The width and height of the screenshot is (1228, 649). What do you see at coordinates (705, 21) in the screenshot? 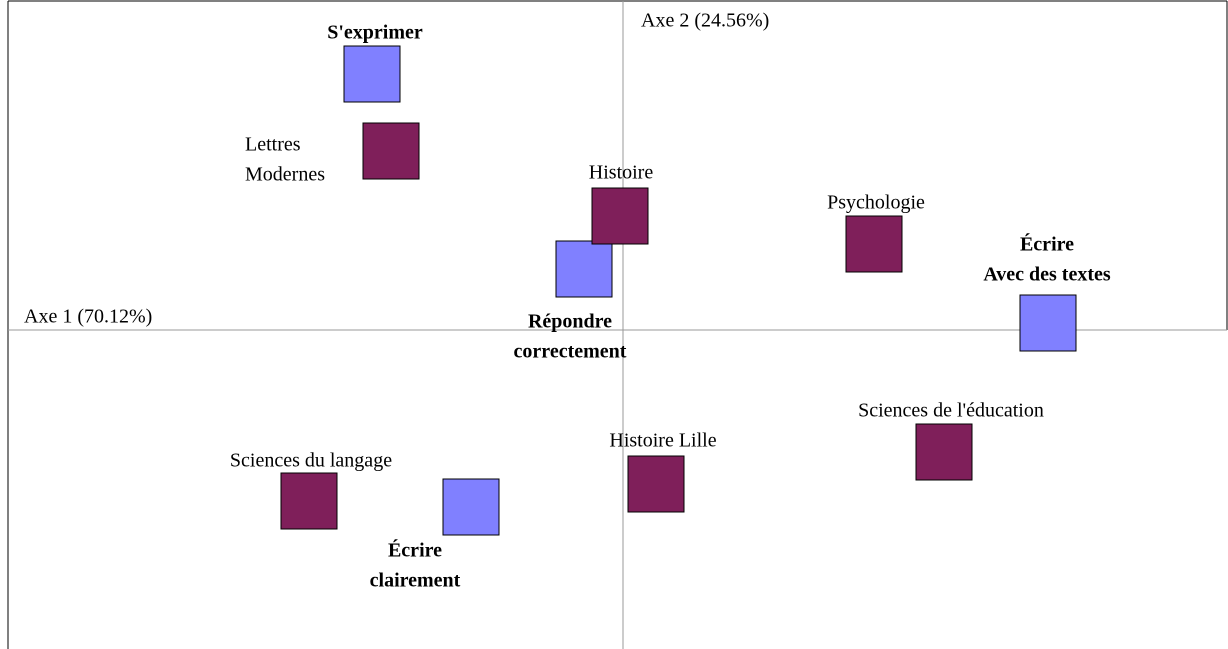
I see `y-axis-label: Axe 2 (24.56%)` at bounding box center [705, 21].